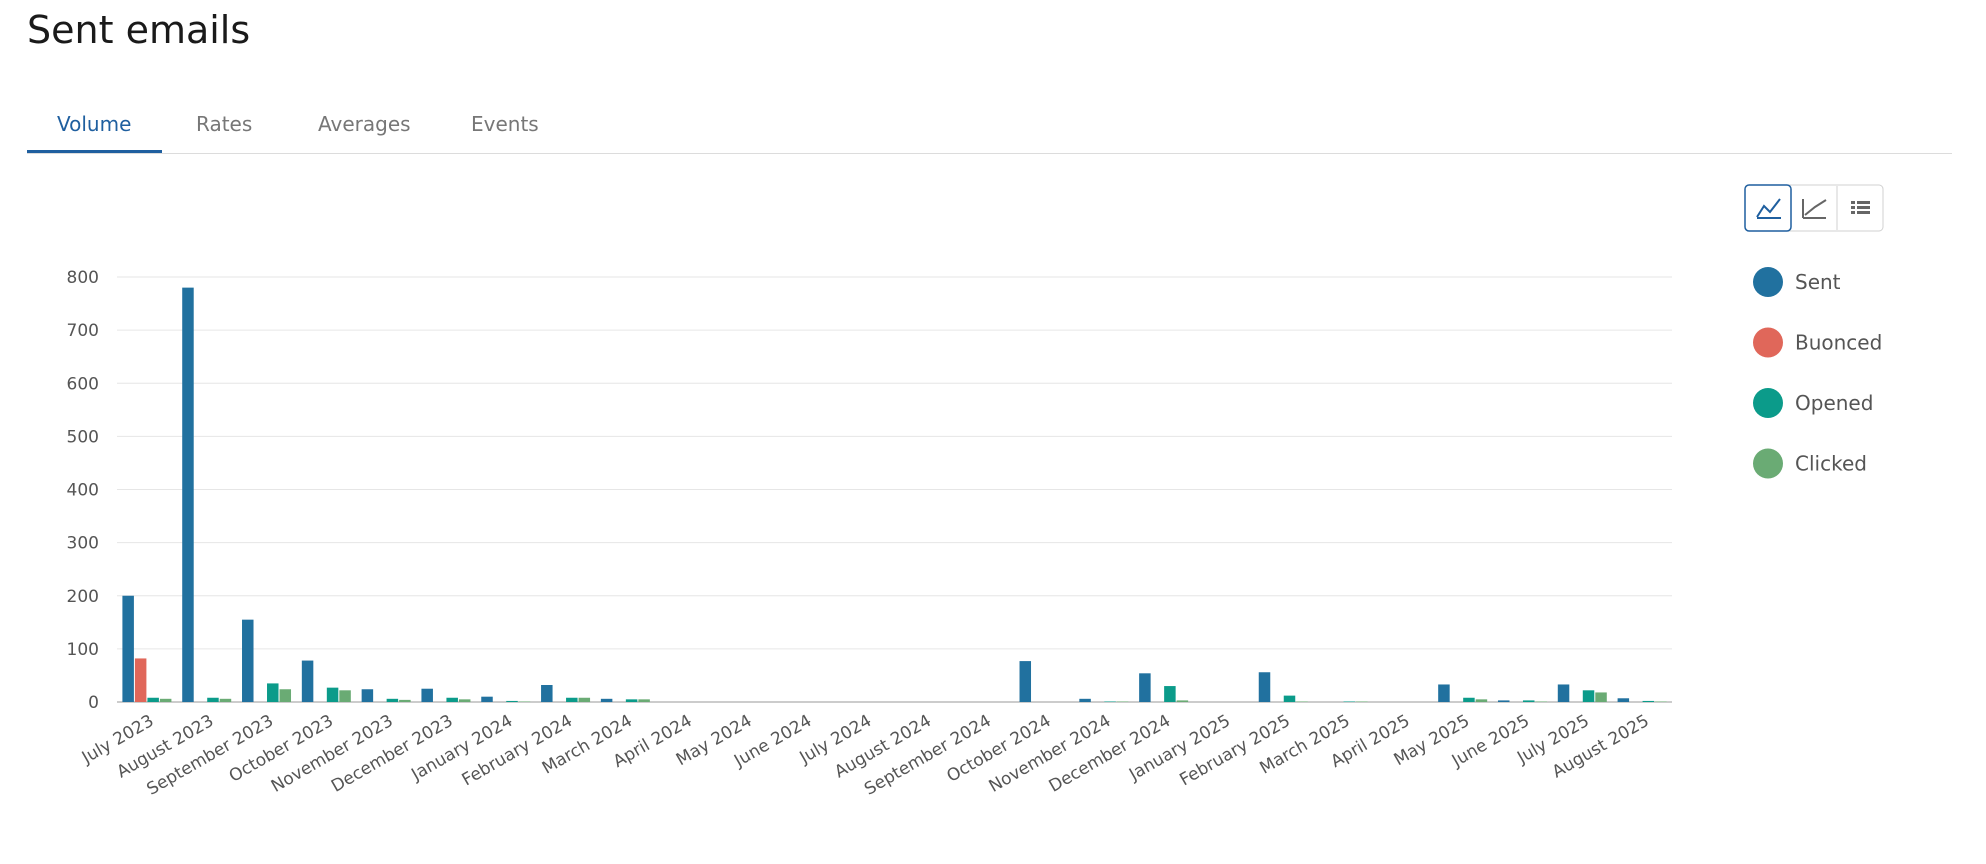 The image size is (1986, 864). I want to click on line-icon, so click(1768, 208).